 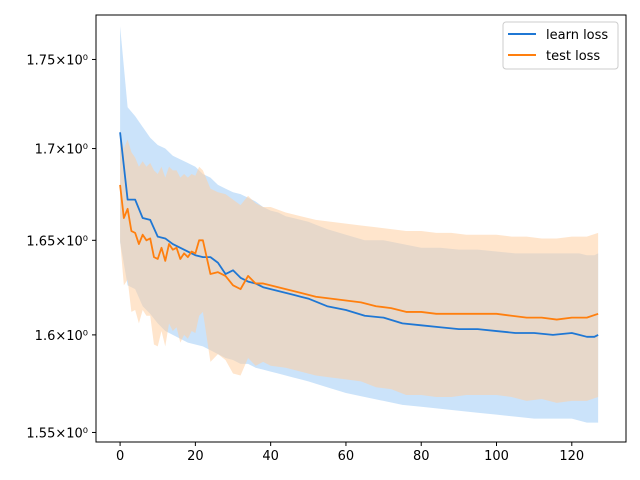 I want to click on y-axis-ticks: 1.55×10⁰ 1.6×10⁰ 1.65×10⁰ 1.7×10⁰ 1.75×10⁰, so click(x=61, y=247).